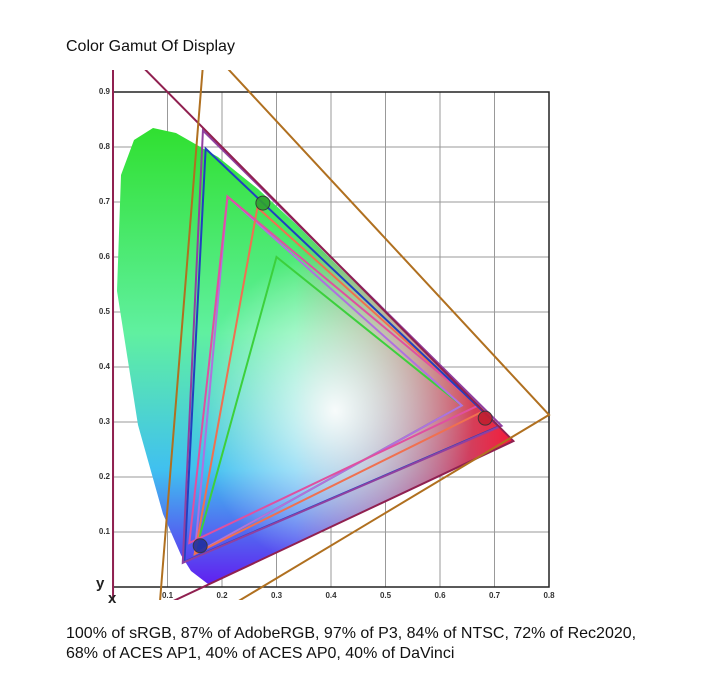 Image resolution: width=704 pixels, height=693 pixels. Describe the element at coordinates (112, 598) in the screenshot. I see `x-axis-label: x` at that location.